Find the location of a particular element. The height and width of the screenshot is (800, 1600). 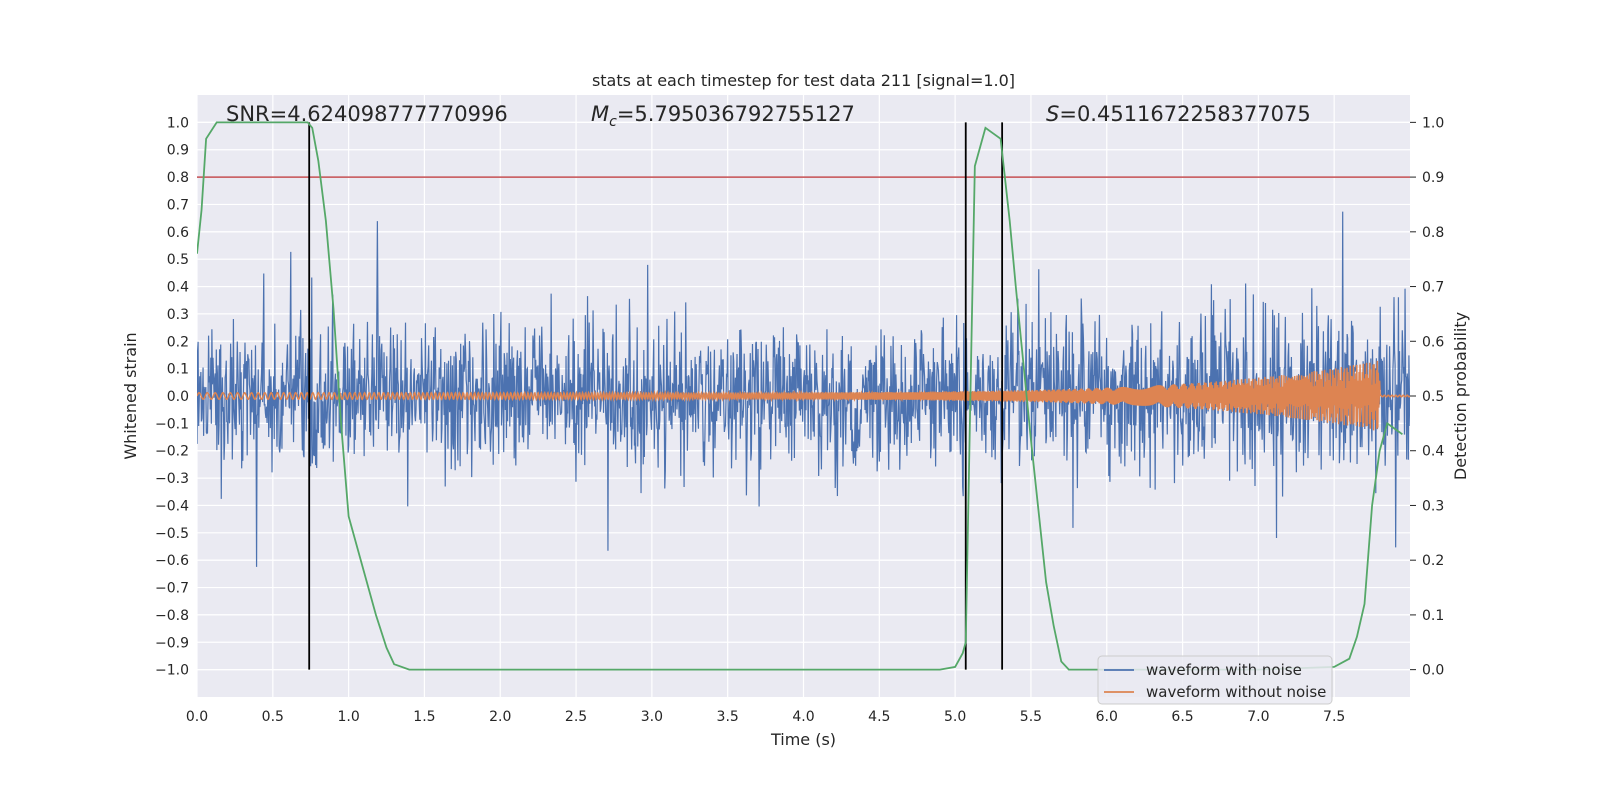

y2-tick-label: 0.9 is located at coordinates (1433, 178).